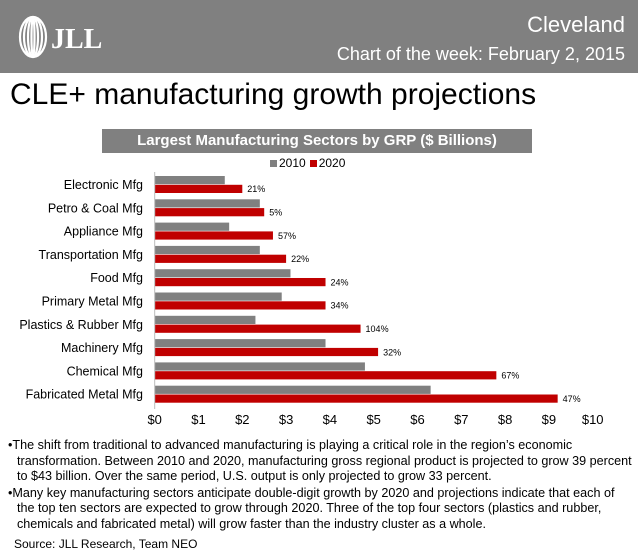 The width and height of the screenshot is (638, 558). What do you see at coordinates (105, 371) in the screenshot?
I see `category-label: Chemical Mfg` at bounding box center [105, 371].